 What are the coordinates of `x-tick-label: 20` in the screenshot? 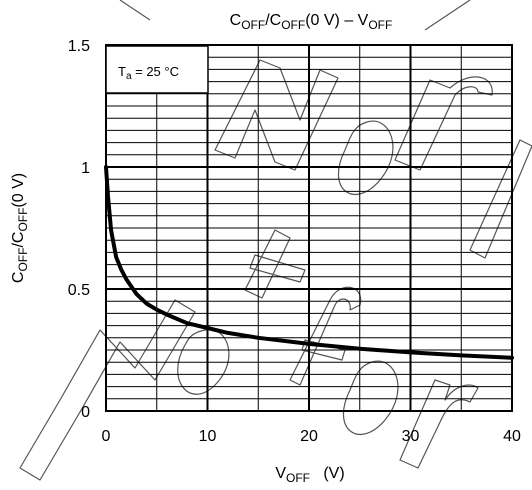 It's located at (309, 436).